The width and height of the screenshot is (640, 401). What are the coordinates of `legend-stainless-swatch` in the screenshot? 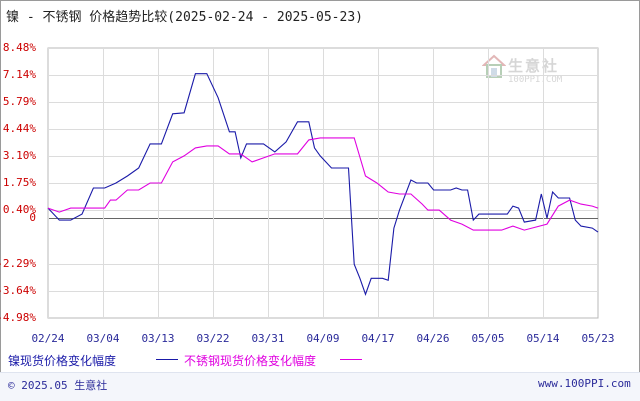 It's located at (351, 359).